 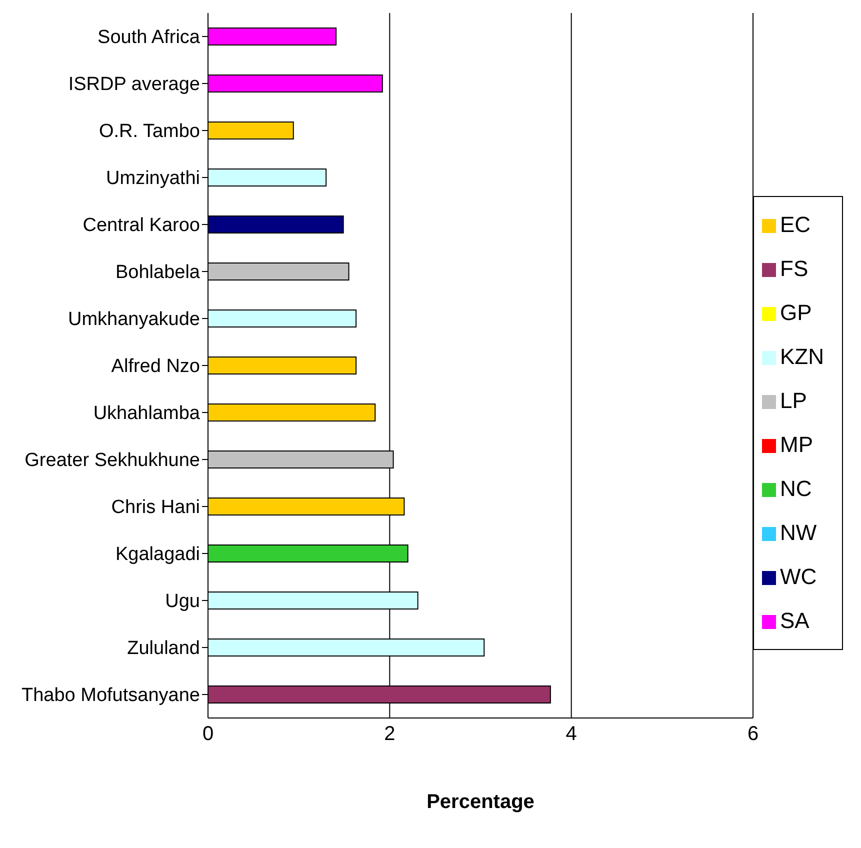 I want to click on legend-label: KZN, so click(x=802, y=356).